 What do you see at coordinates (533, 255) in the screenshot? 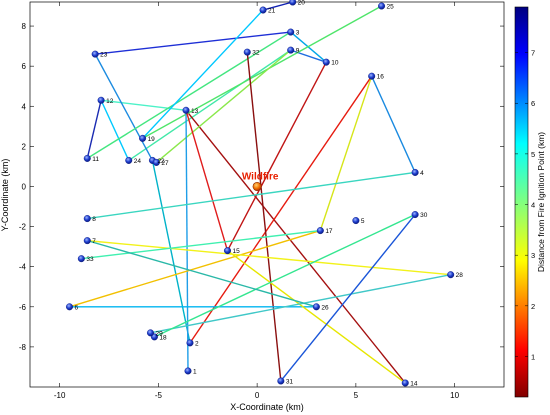
I see `colorbar-tick-label: 3` at bounding box center [533, 255].